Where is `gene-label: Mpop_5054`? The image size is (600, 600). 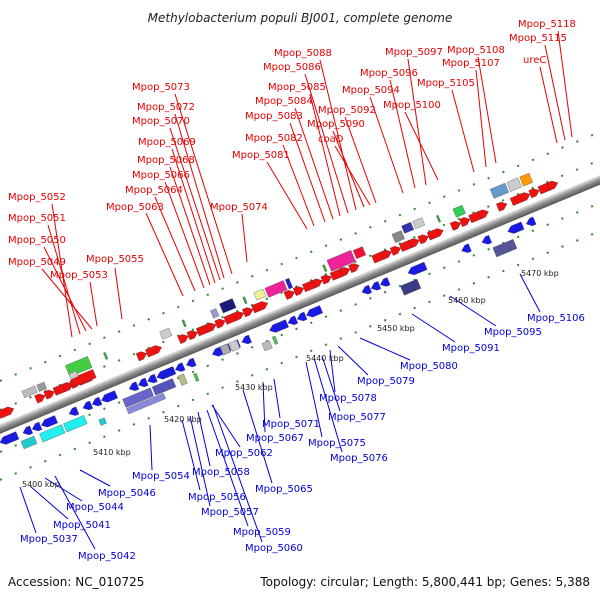 gene-label: Mpop_5054 is located at coordinates (161, 476).